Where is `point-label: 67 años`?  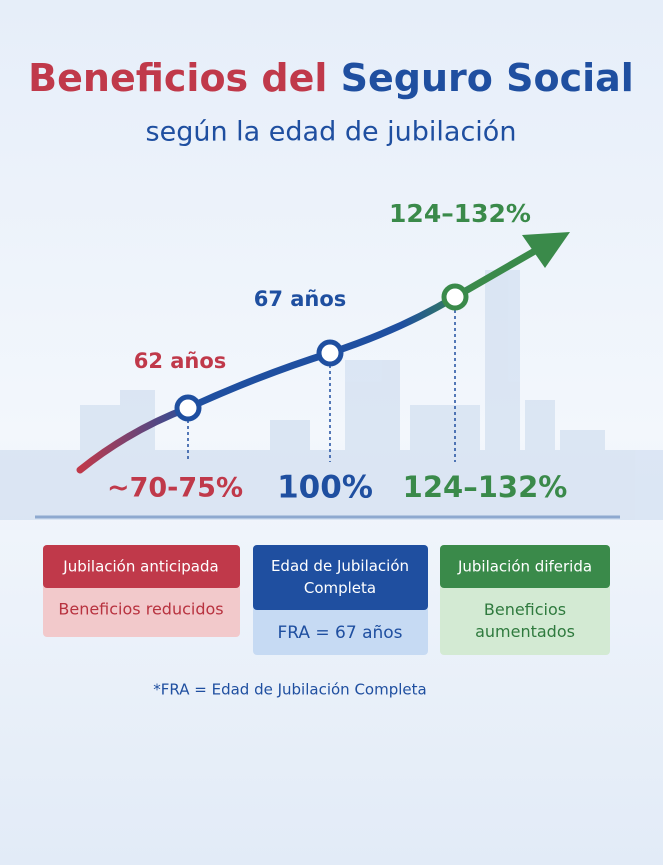 point-label: 67 años is located at coordinates (300, 299).